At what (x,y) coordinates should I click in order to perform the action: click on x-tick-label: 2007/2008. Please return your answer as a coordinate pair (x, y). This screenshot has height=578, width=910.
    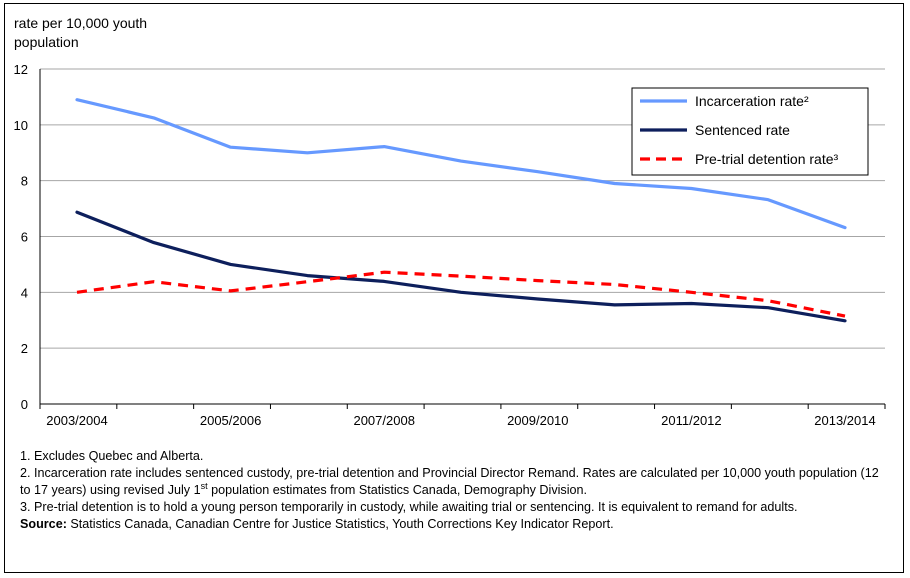
    Looking at the image, I should click on (383, 420).